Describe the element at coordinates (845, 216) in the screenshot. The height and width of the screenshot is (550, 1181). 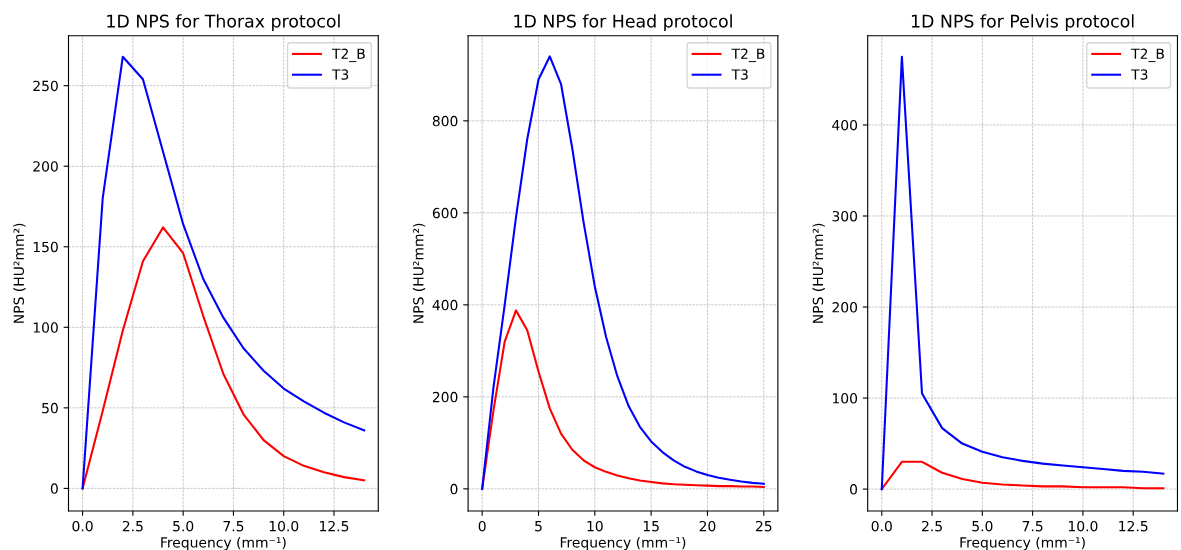
I see `y-tick-label: 300` at that location.